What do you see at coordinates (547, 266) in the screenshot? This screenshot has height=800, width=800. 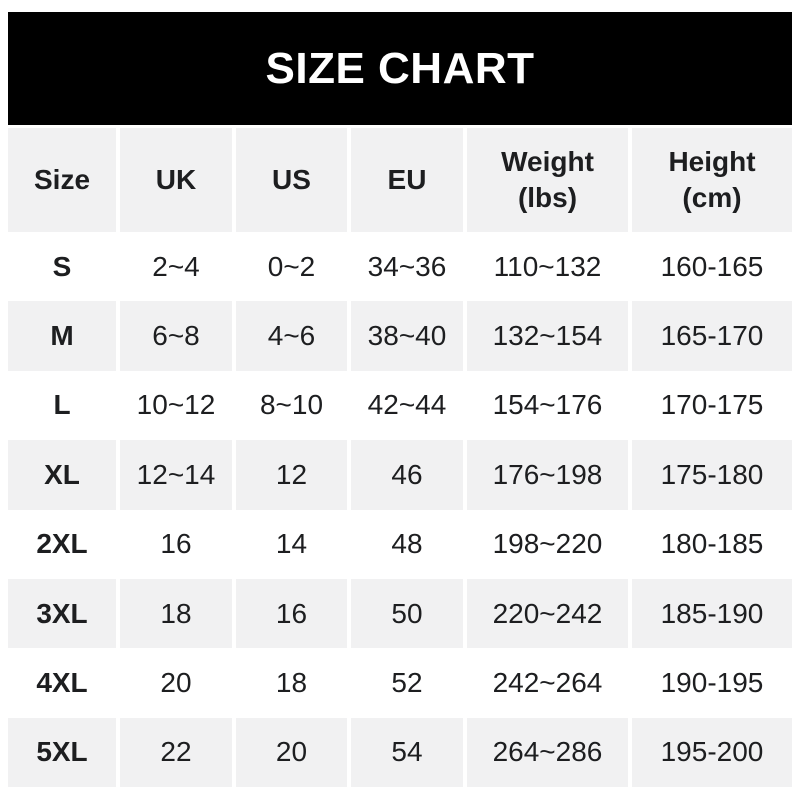 I see `table-cell: 110~132` at bounding box center [547, 266].